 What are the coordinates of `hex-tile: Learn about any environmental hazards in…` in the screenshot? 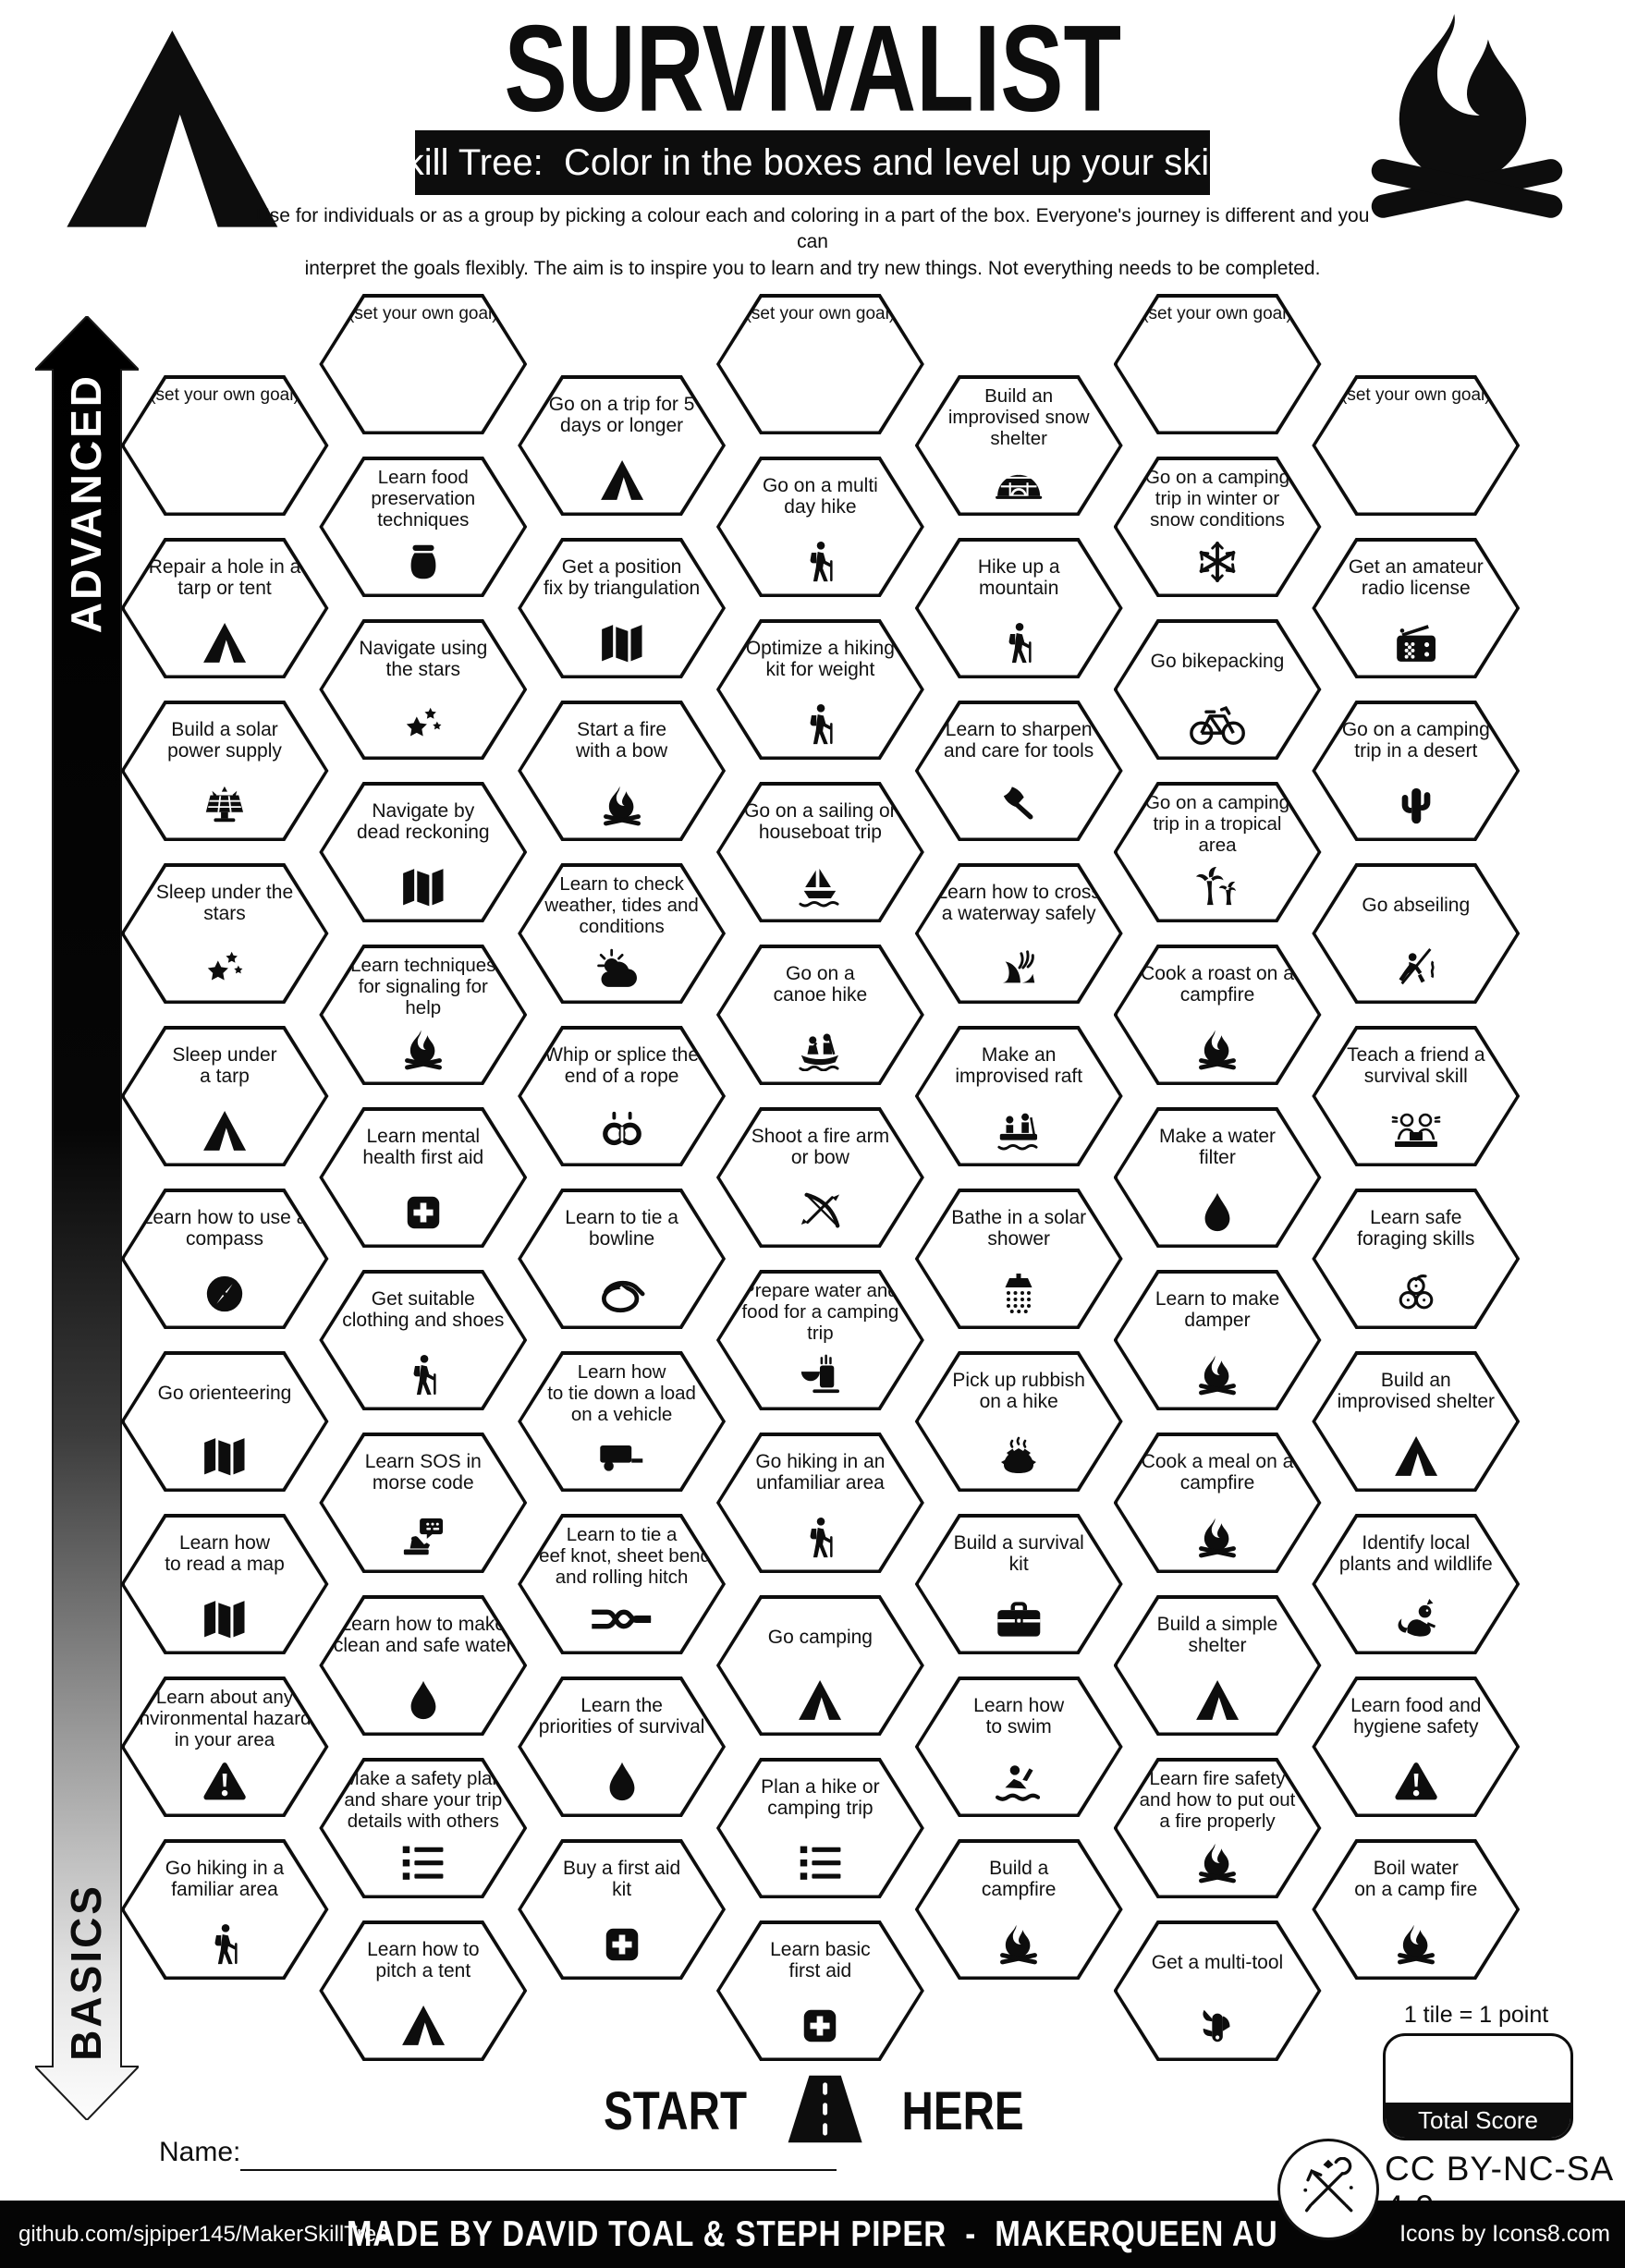 It's located at (225, 1747).